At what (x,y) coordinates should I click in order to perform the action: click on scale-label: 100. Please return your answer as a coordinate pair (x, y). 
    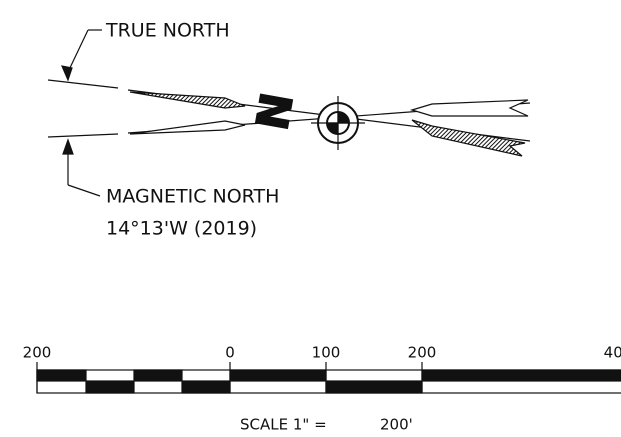
    Looking at the image, I should click on (326, 353).